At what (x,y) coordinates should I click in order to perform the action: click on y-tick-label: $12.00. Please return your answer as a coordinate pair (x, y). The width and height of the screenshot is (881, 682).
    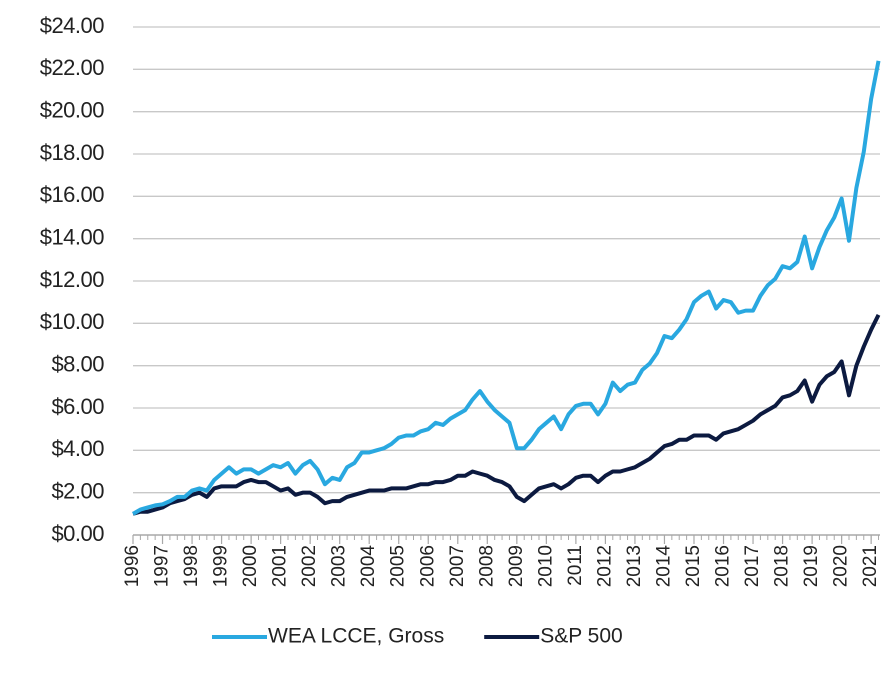
    Looking at the image, I should click on (72, 279).